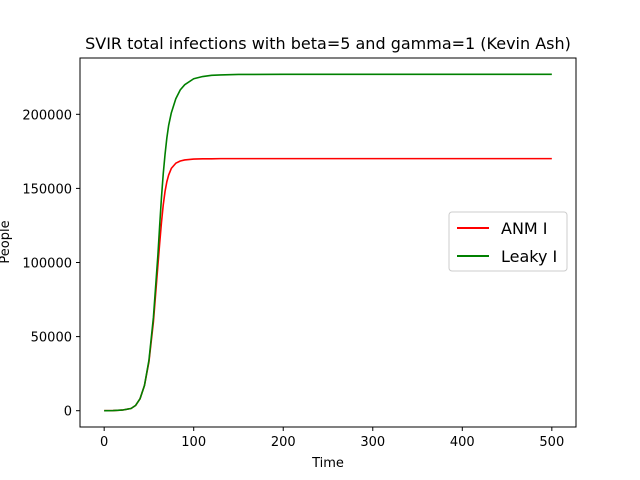 The height and width of the screenshot is (480, 640). I want to click on y-tick-label: 100000, so click(47, 264).